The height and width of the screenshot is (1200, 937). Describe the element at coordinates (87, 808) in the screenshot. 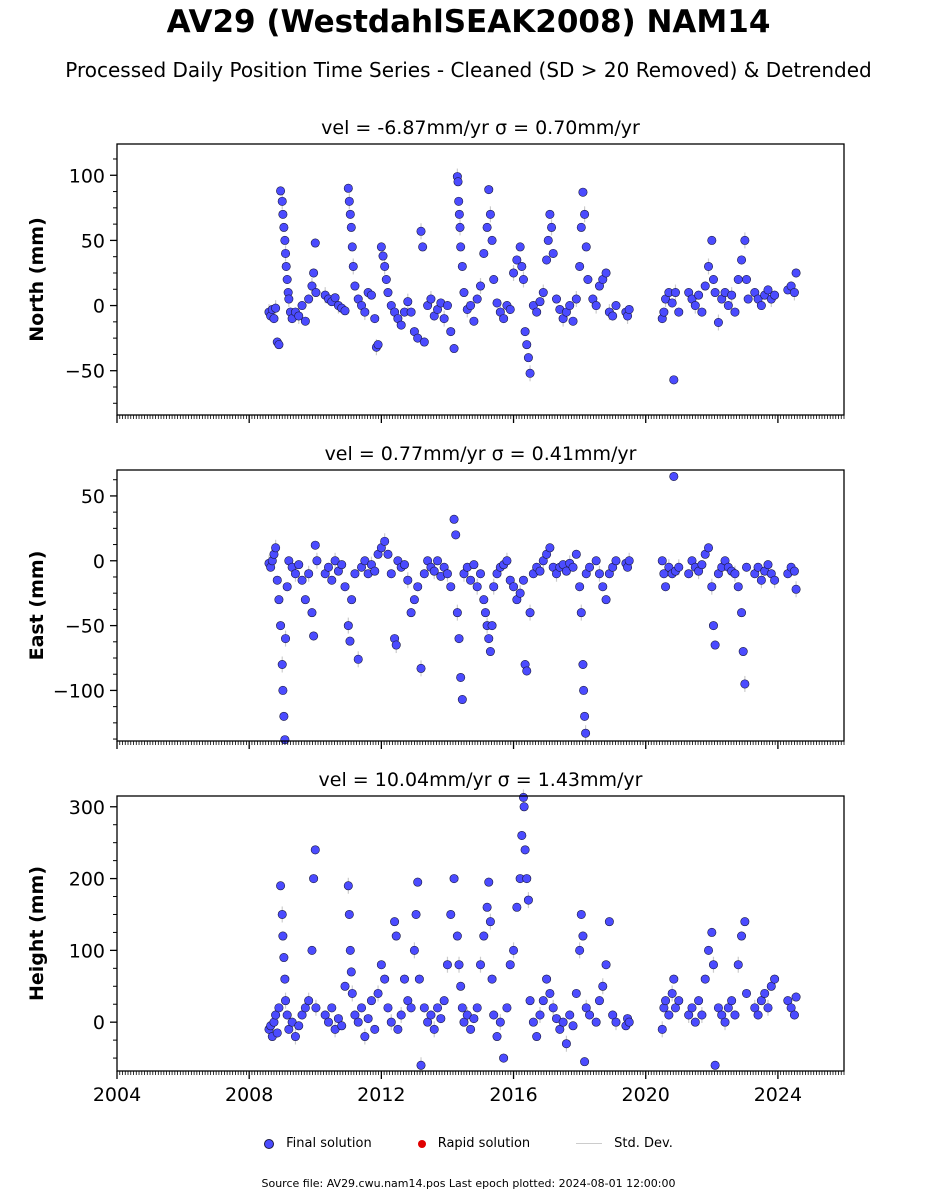

I see `y-tick-label: 300` at that location.